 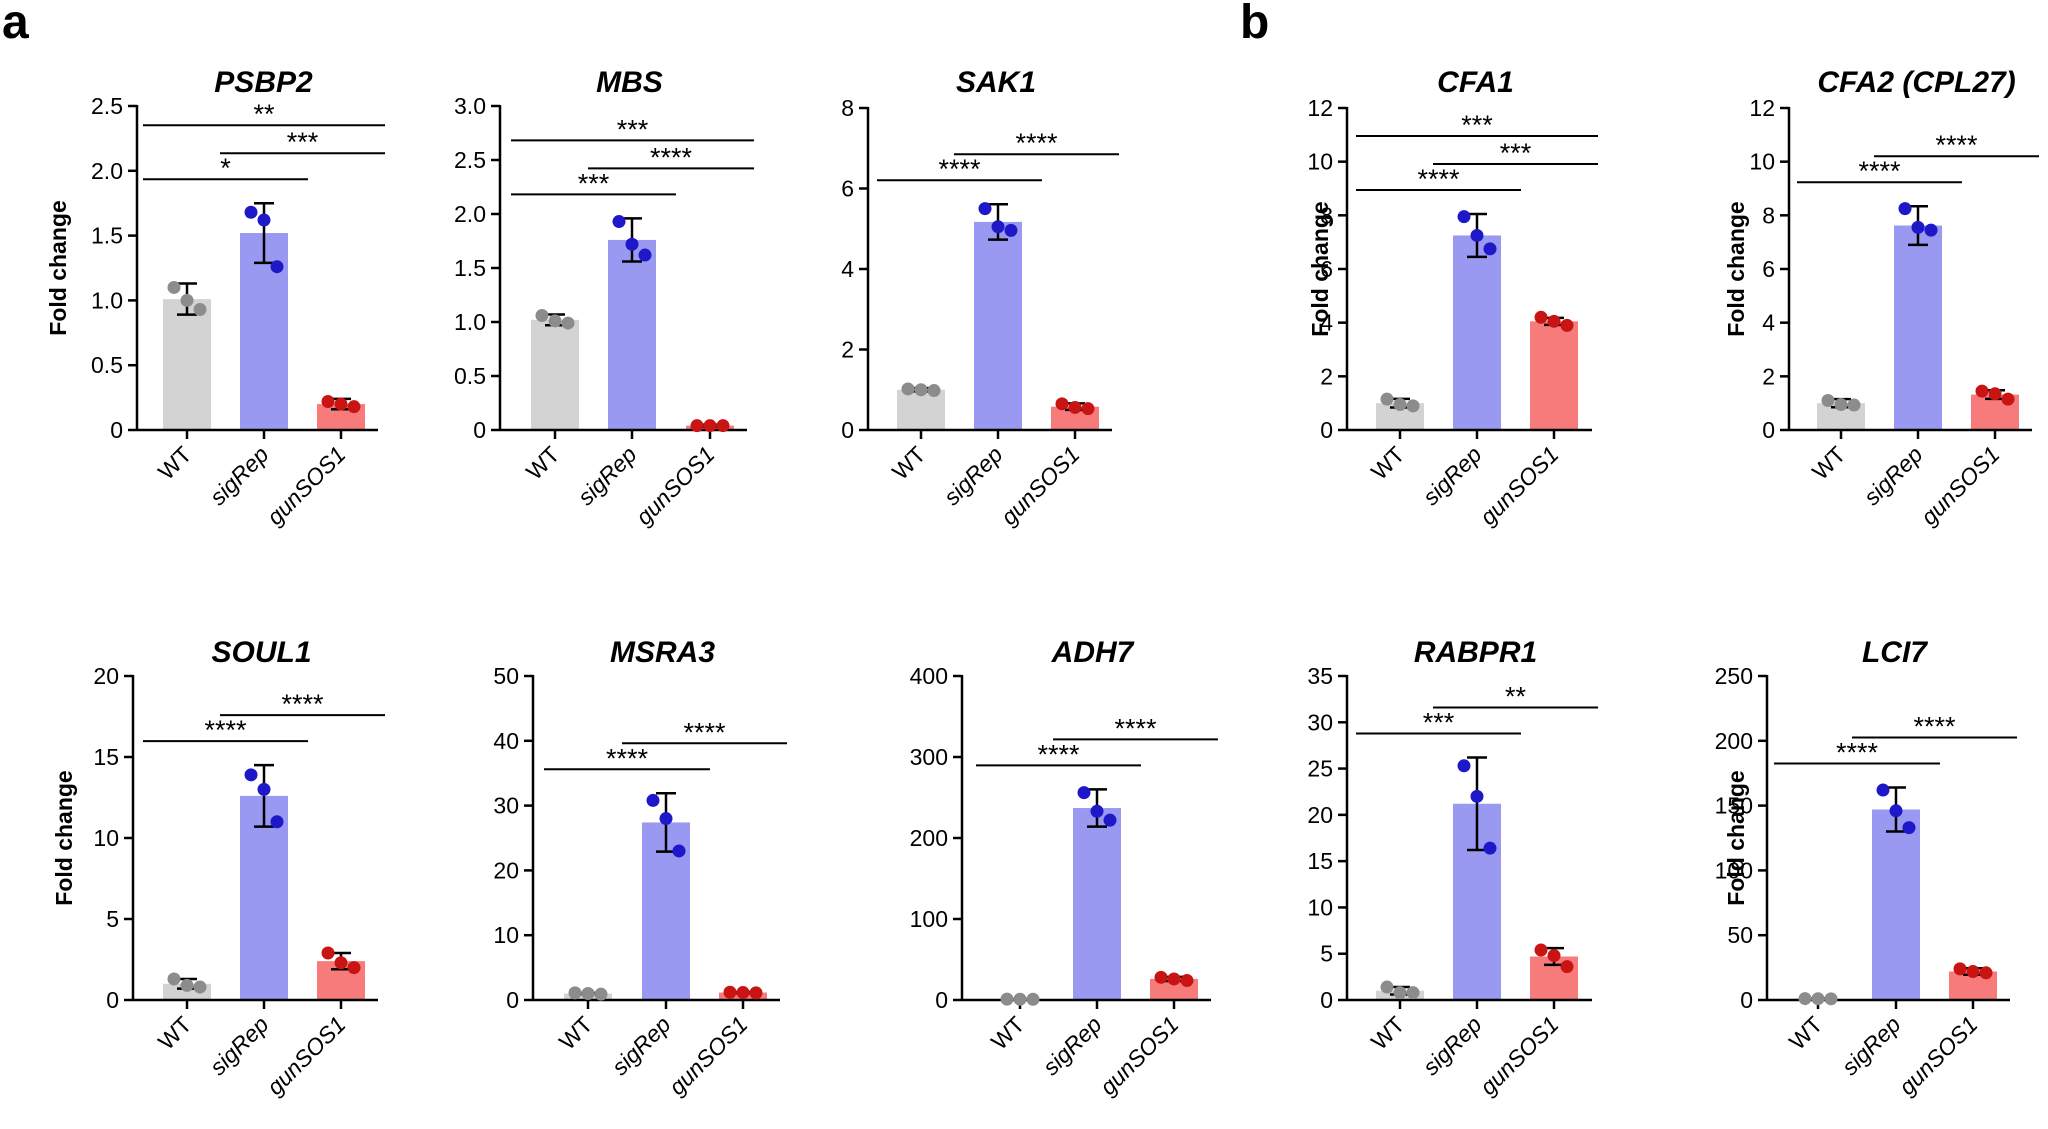 I want to click on y-tick-label: 50, so click(x=1740, y=935).